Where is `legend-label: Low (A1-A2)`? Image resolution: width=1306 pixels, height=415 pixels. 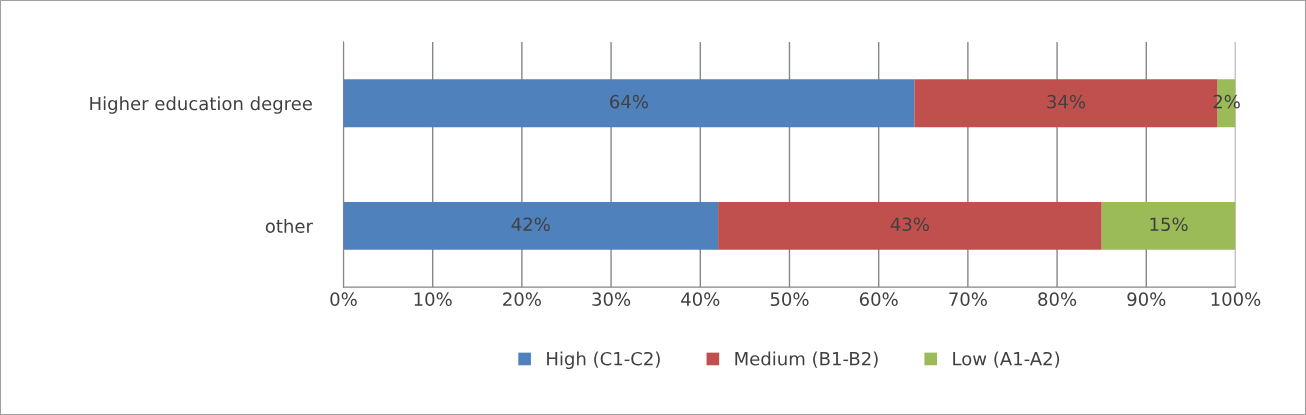
legend-label: Low (A1-A2) is located at coordinates (1006, 359).